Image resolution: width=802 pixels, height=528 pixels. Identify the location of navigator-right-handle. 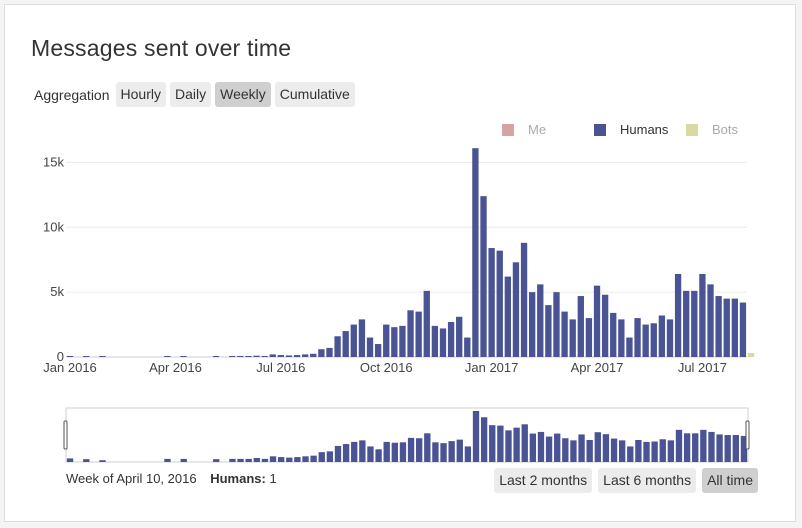
(747, 435).